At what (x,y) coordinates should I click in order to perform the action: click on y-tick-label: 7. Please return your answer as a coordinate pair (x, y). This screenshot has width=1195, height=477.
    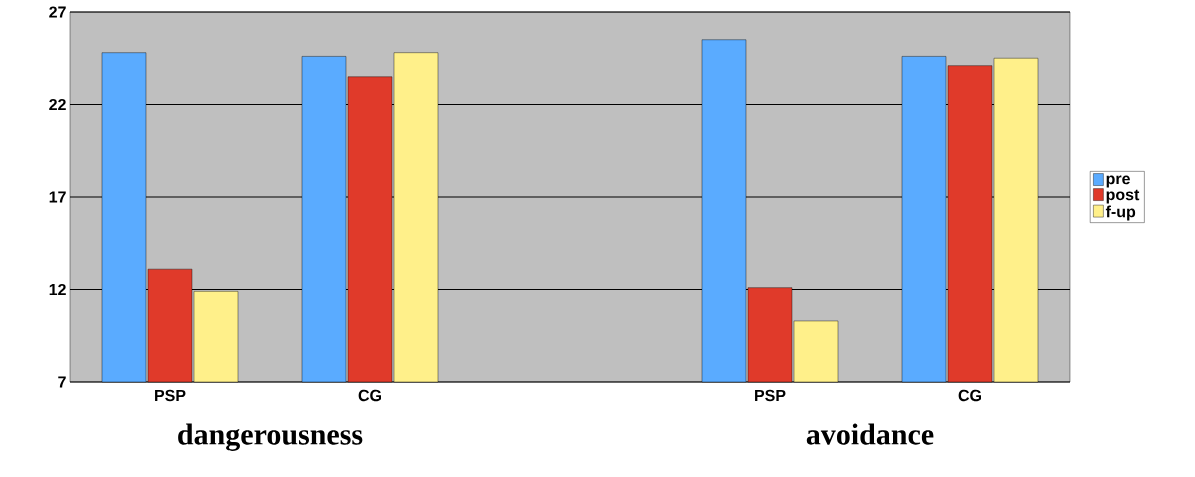
    Looking at the image, I should click on (62, 382).